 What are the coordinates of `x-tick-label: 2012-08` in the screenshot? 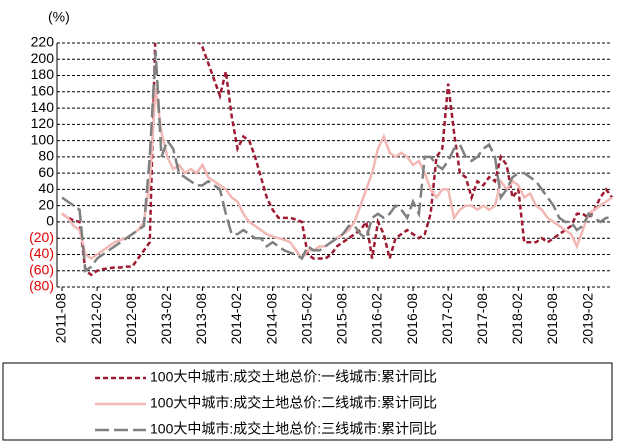 It's located at (131, 319).